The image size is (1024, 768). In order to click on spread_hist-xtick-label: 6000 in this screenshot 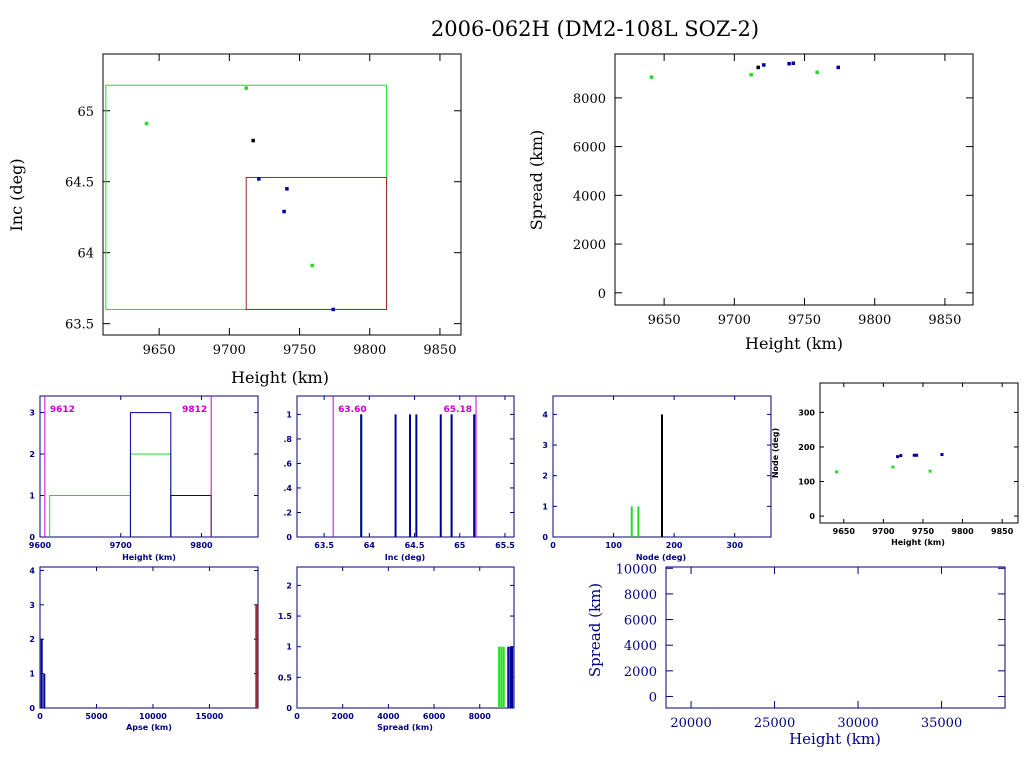, I will do `click(434, 716)`.